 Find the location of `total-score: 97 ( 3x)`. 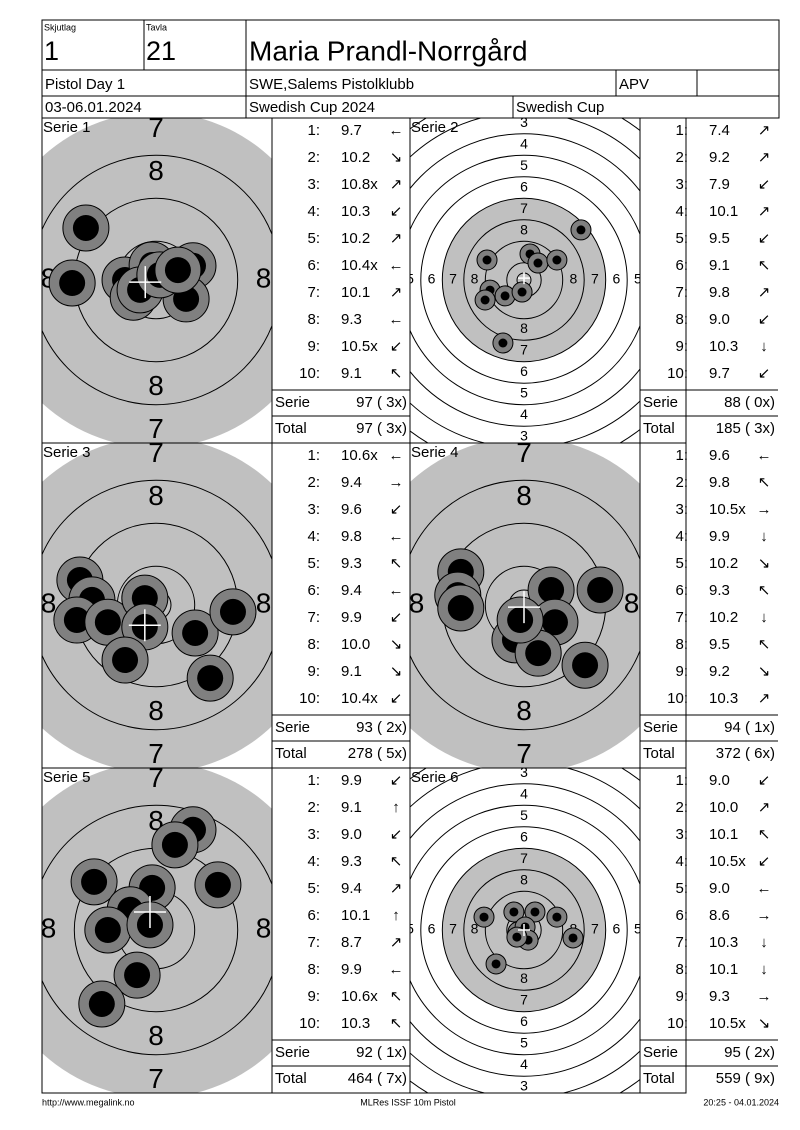

total-score: 97 ( 3x) is located at coordinates (381, 428).